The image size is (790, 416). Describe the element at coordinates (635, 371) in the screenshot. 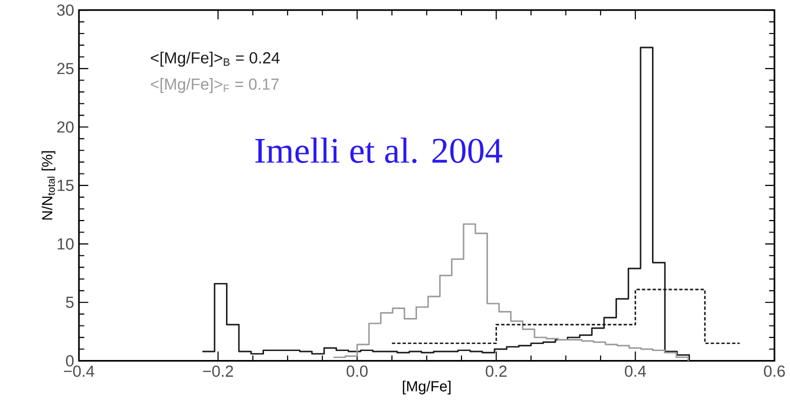

I see `x-tick-label: 0.4` at that location.